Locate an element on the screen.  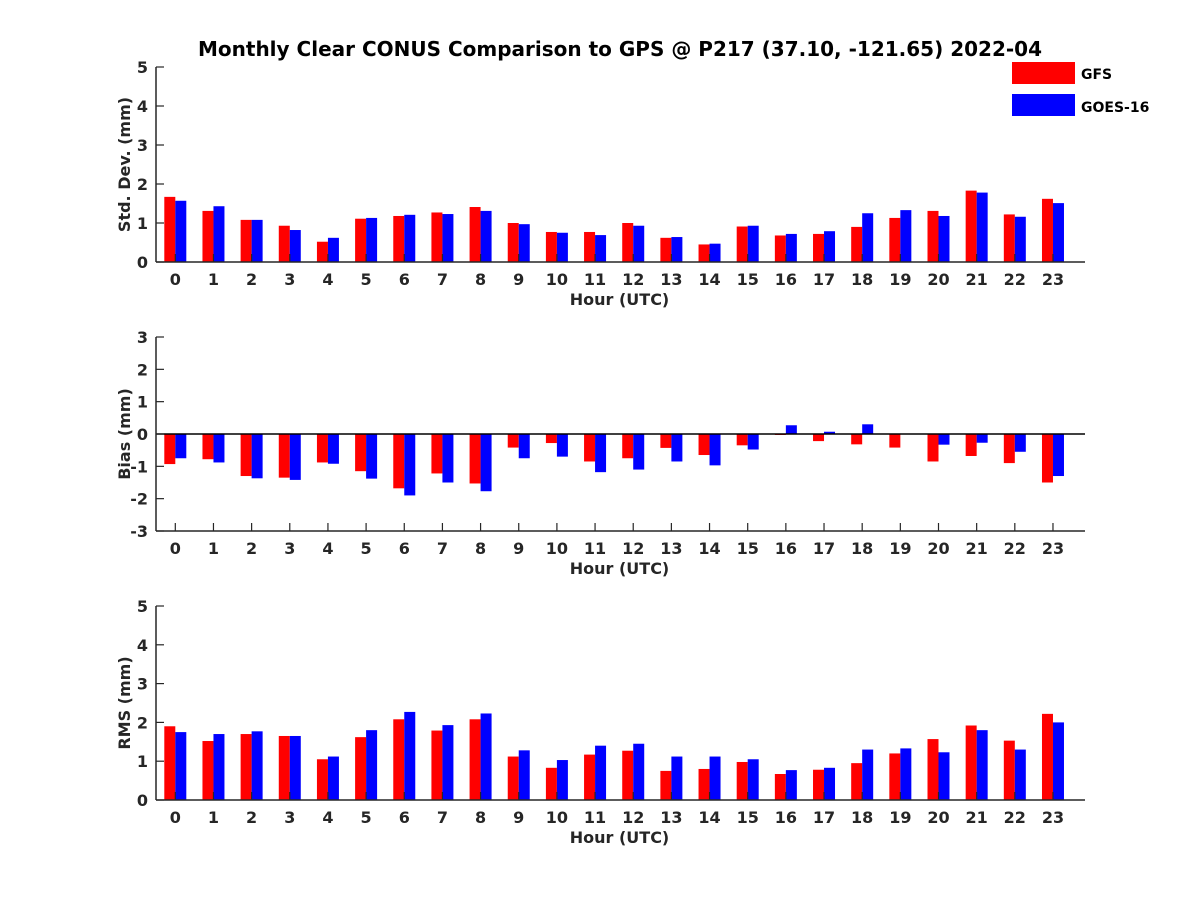
x-tick-label: 5 is located at coordinates (366, 279).